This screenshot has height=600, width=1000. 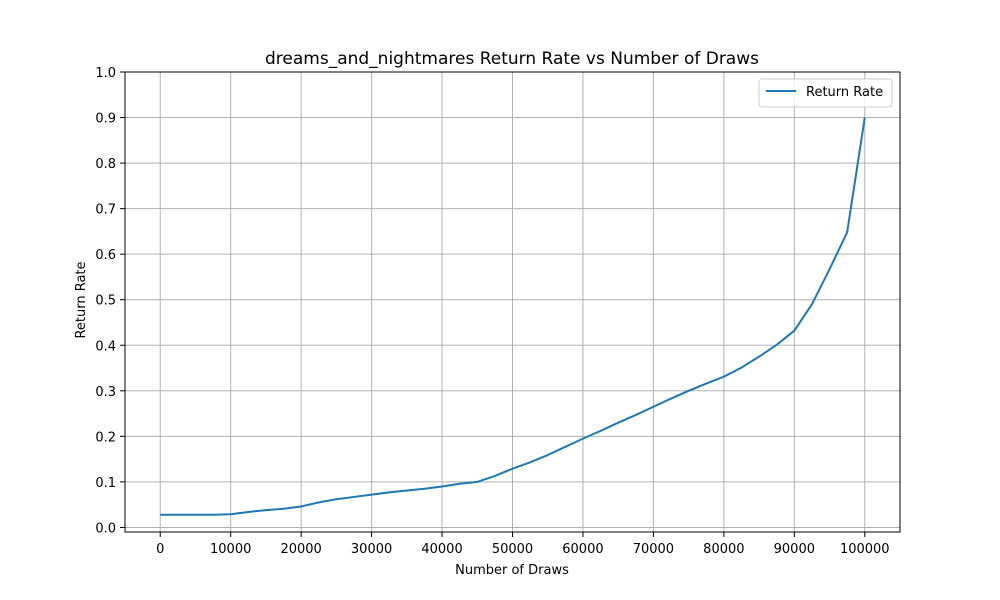 What do you see at coordinates (512, 570) in the screenshot?
I see `x-axis-label: Number of Draws` at bounding box center [512, 570].